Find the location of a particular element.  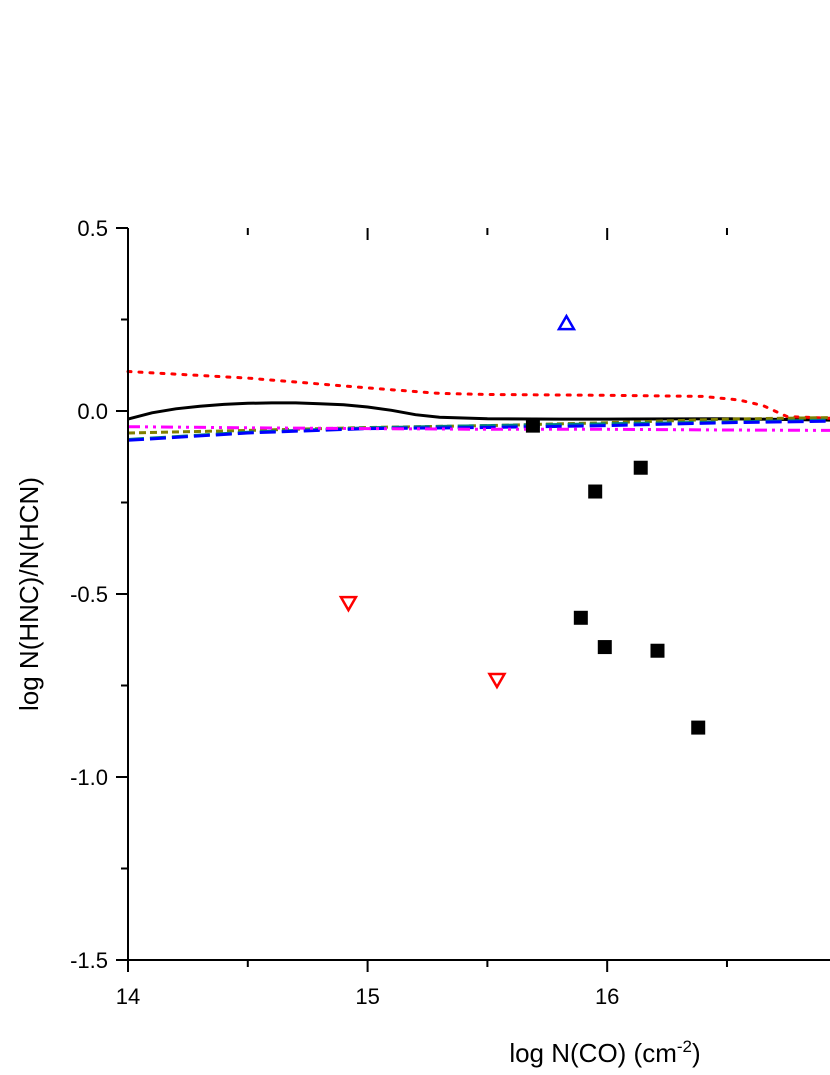

x-tick-label: 15 is located at coordinates (367, 996).